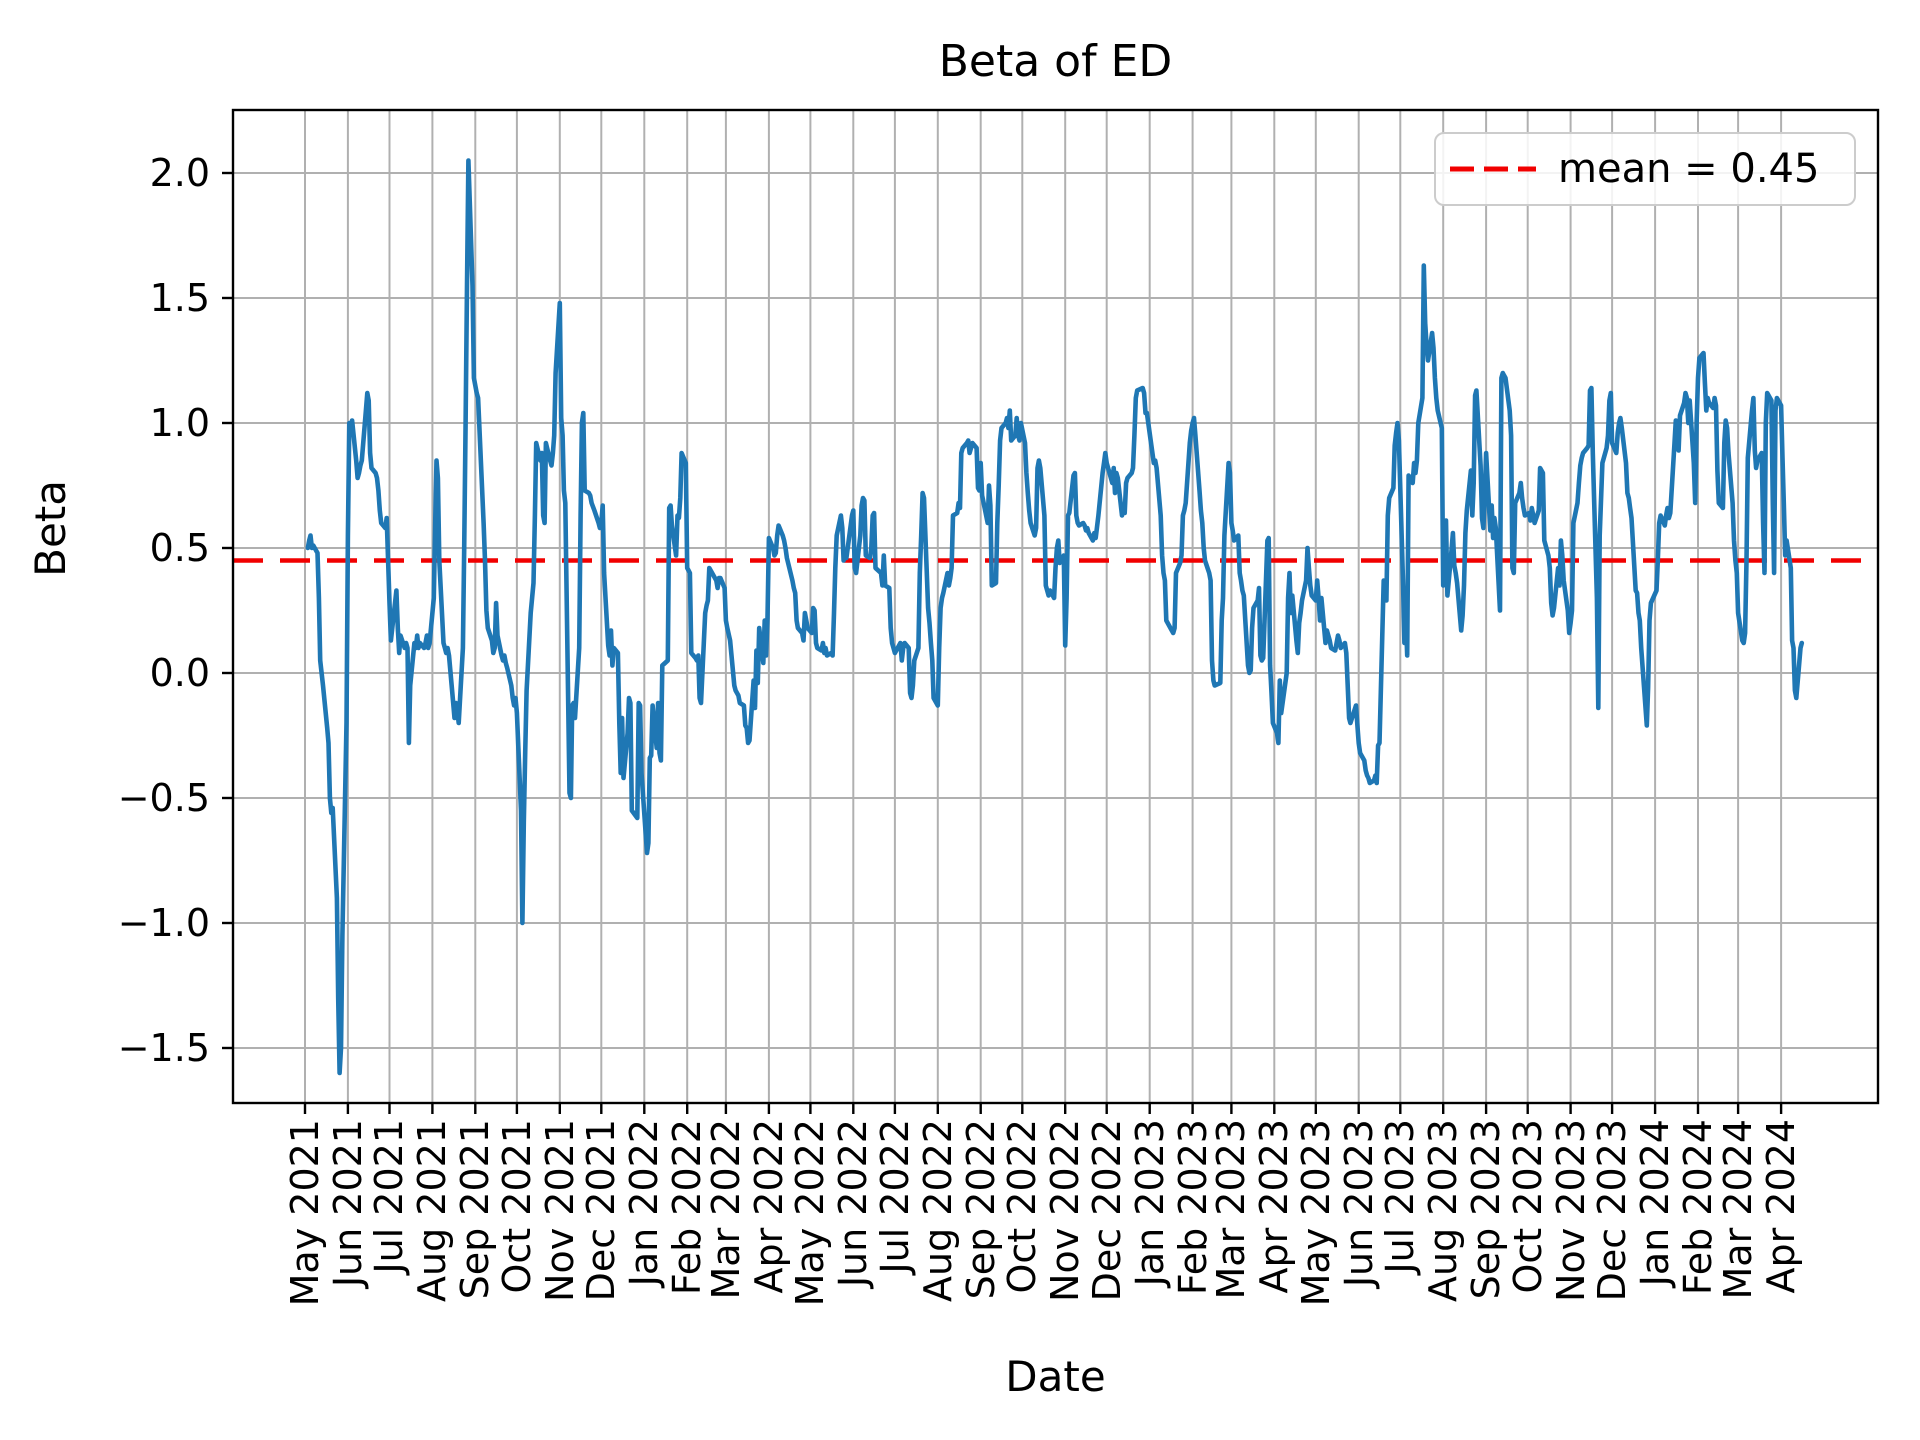  I want to click on x-tick-label: Feb 2024, so click(1697, 1207).